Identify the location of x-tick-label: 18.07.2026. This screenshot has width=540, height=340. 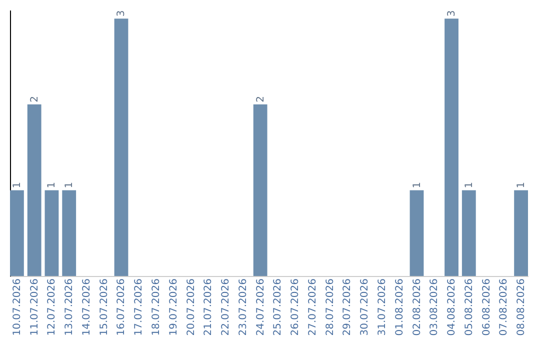
(156, 307).